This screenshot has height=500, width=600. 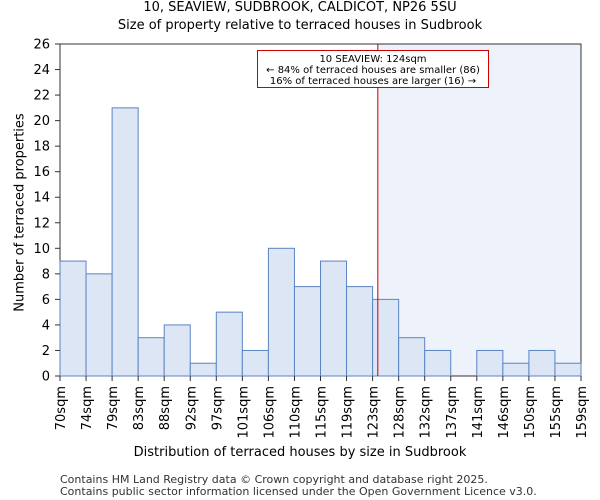 I want to click on x-tick-label: 88sqm, so click(x=165, y=408).